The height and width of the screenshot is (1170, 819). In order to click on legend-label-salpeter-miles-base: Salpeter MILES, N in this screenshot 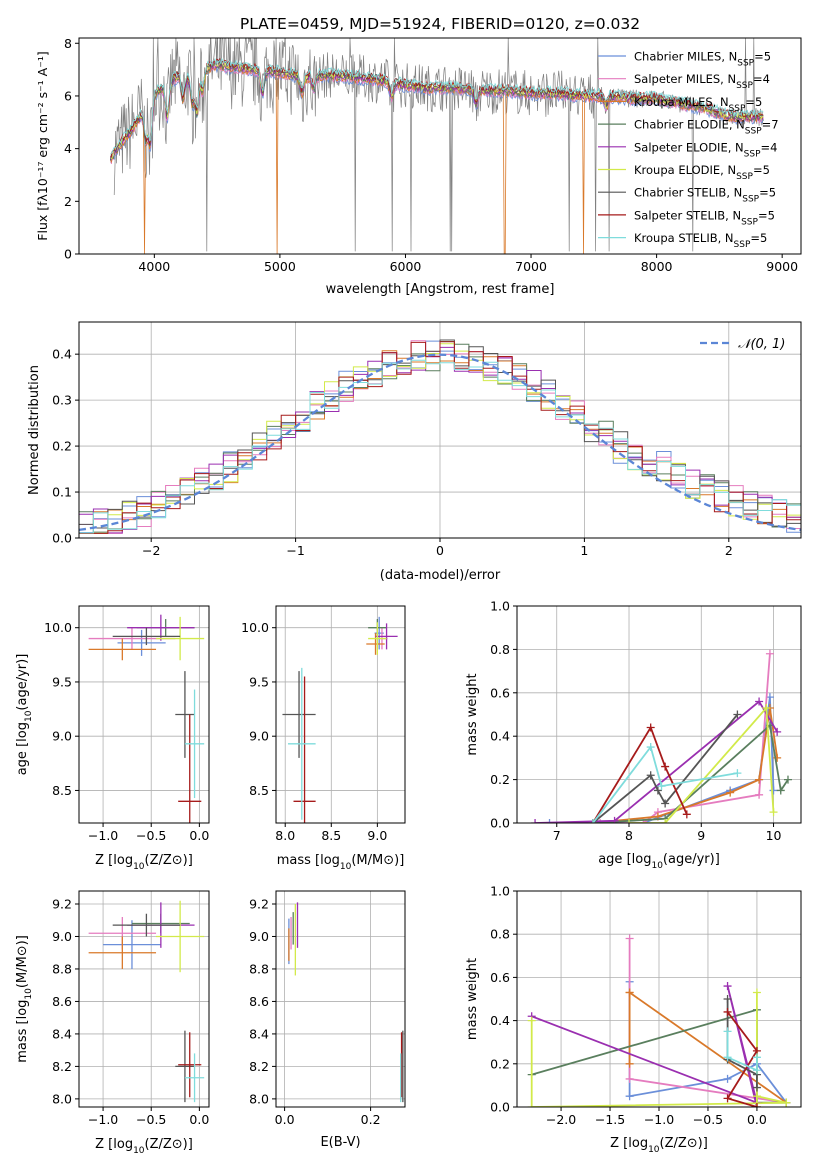, I will do `click(685, 79)`.